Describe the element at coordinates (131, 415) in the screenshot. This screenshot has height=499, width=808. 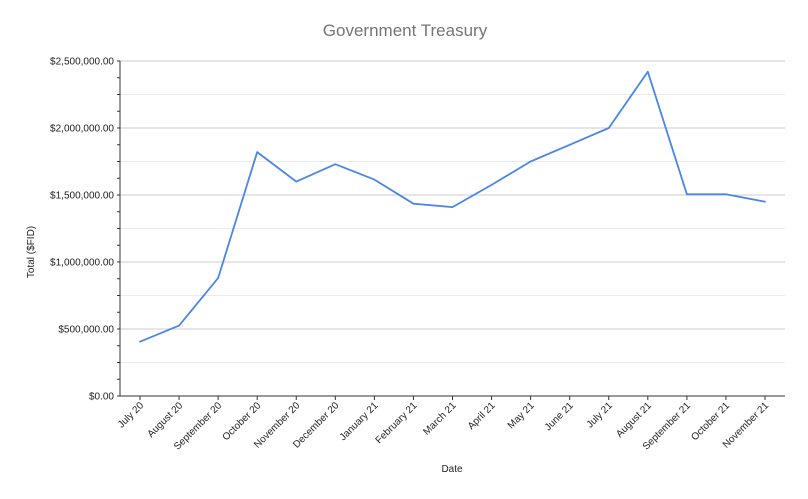
I see `x-tick-label: July 20` at that location.